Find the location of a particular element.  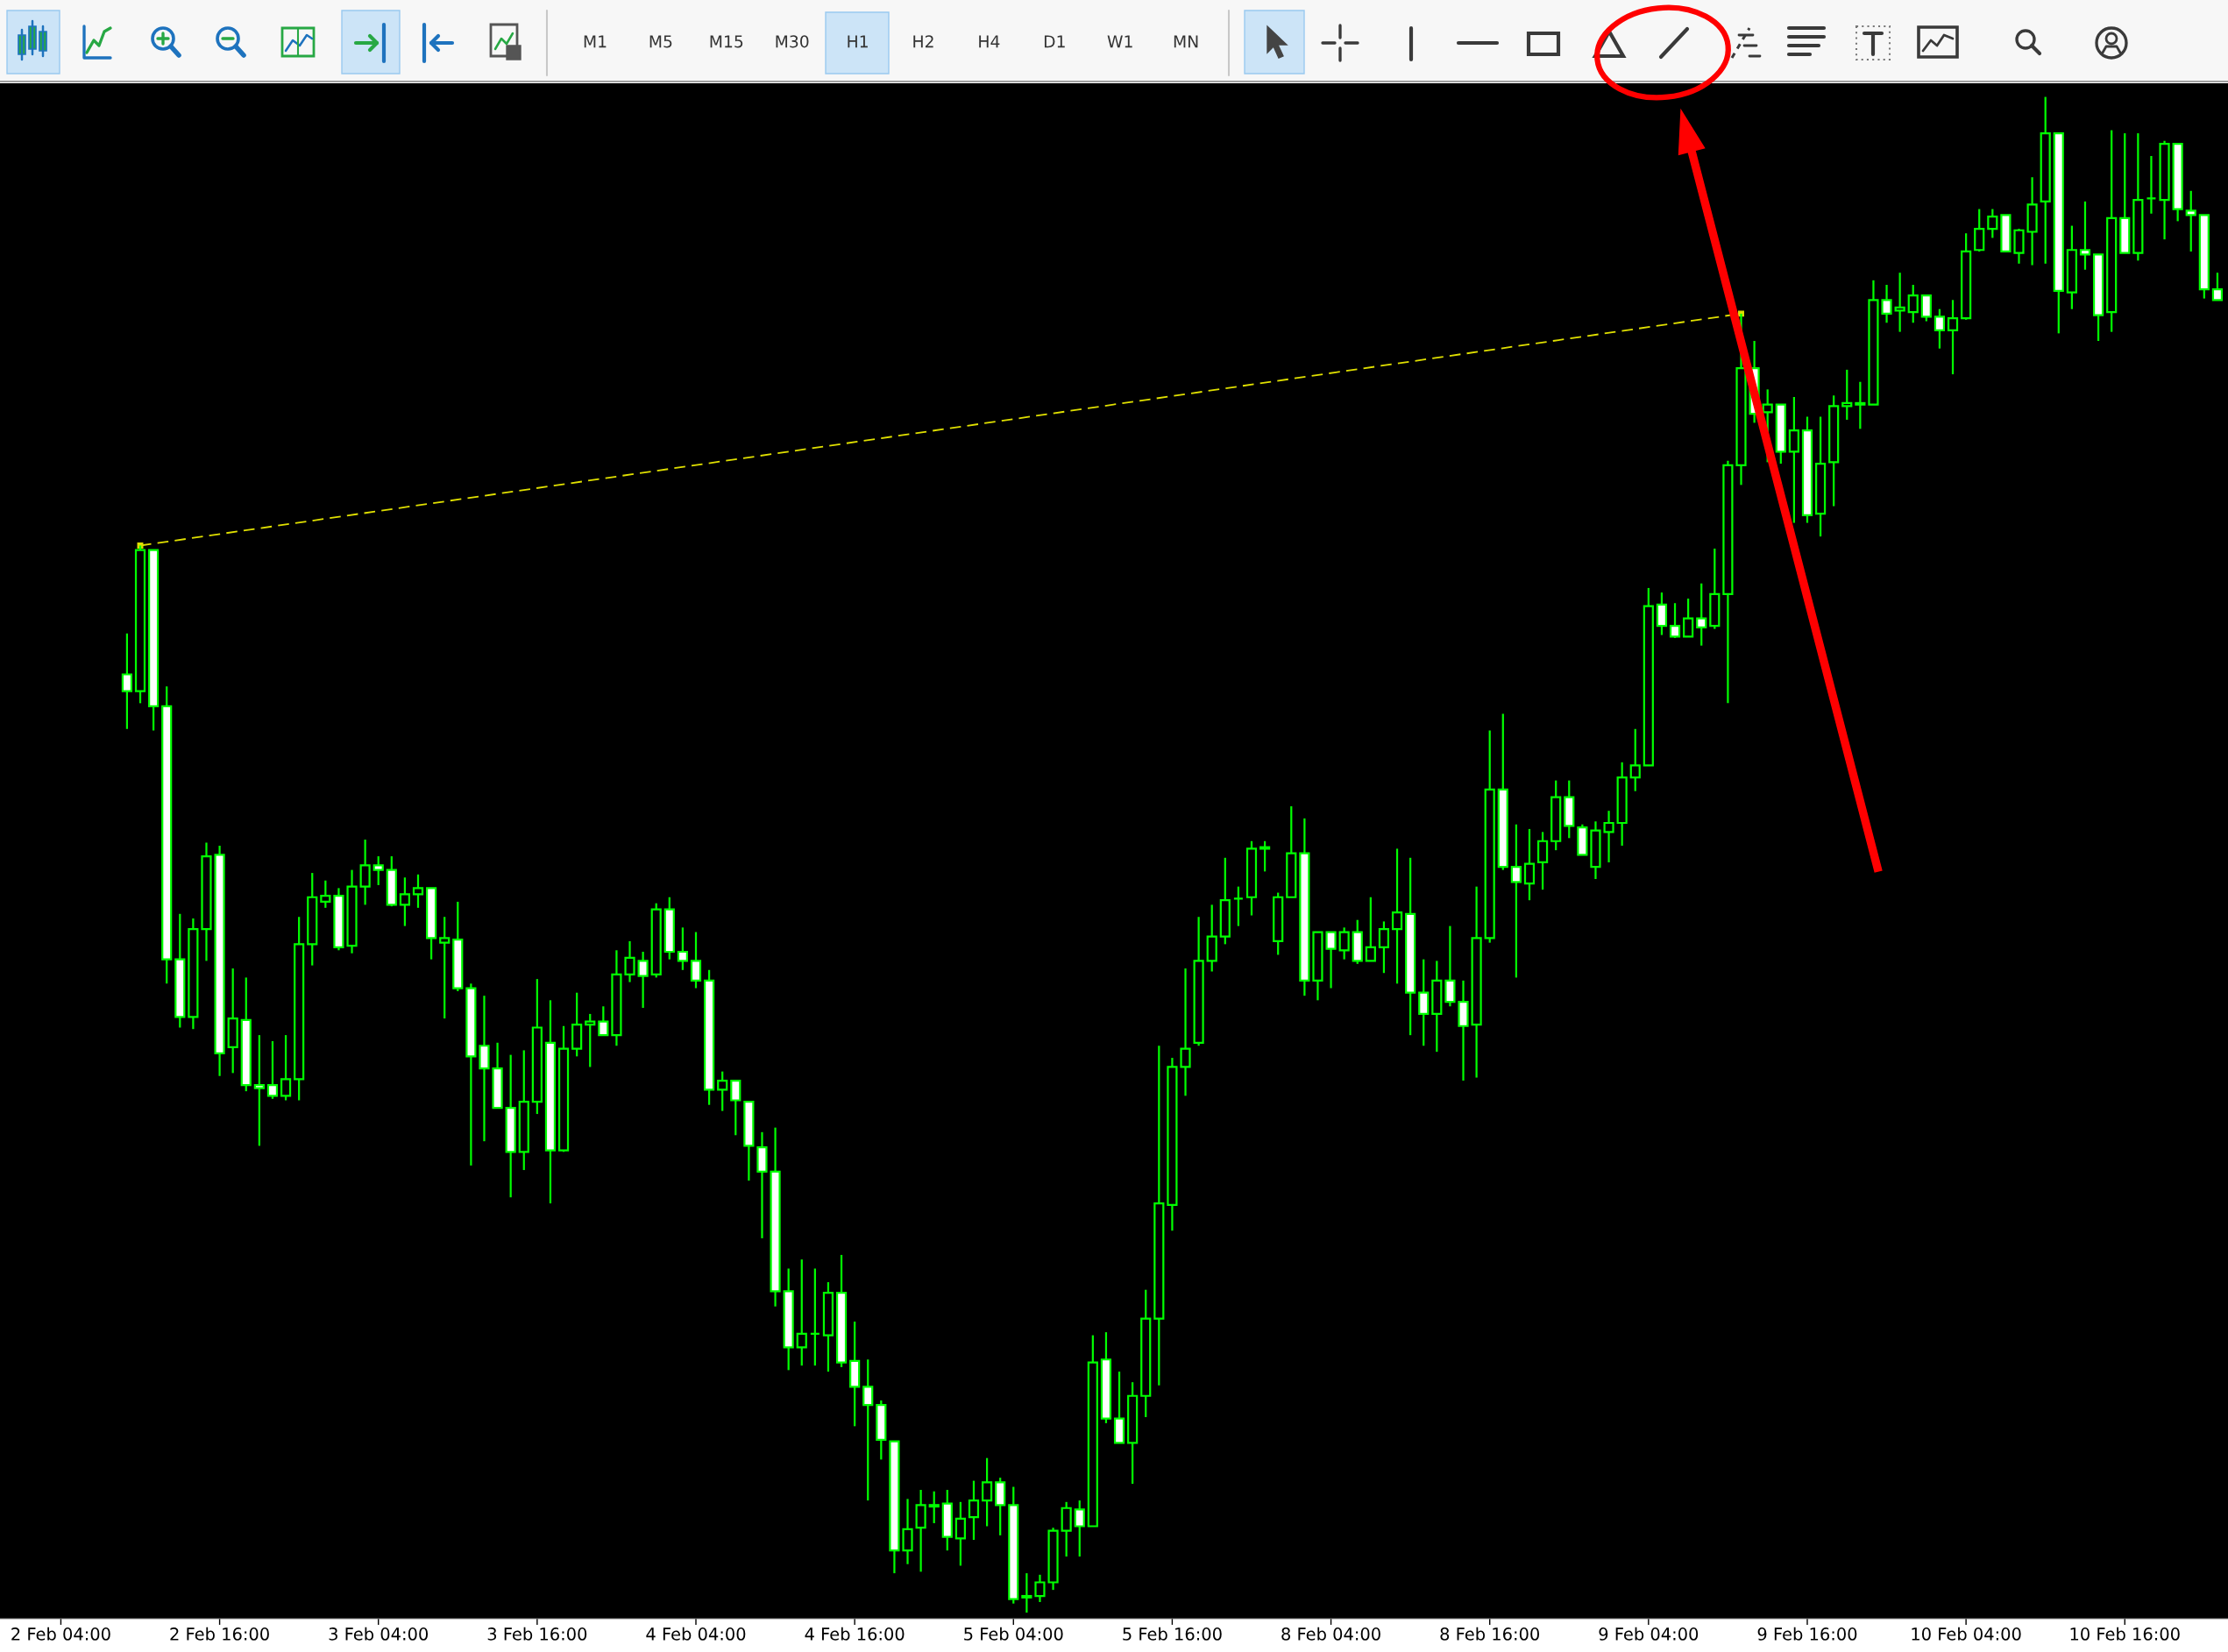

text: H1 is located at coordinates (858, 41).